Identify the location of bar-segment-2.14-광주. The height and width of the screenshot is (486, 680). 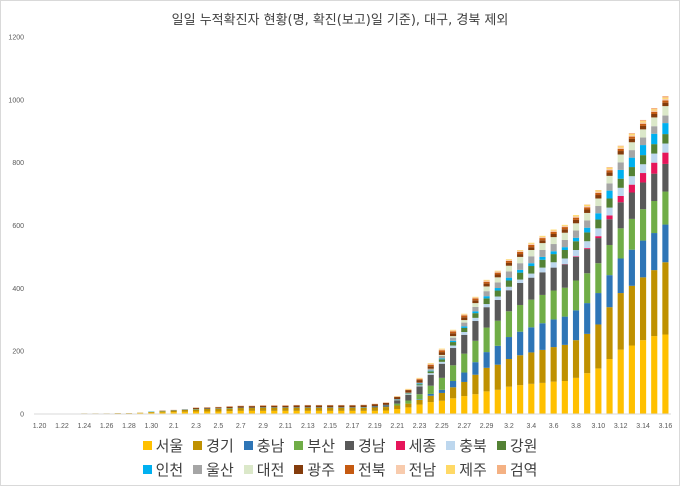
(319, 406).